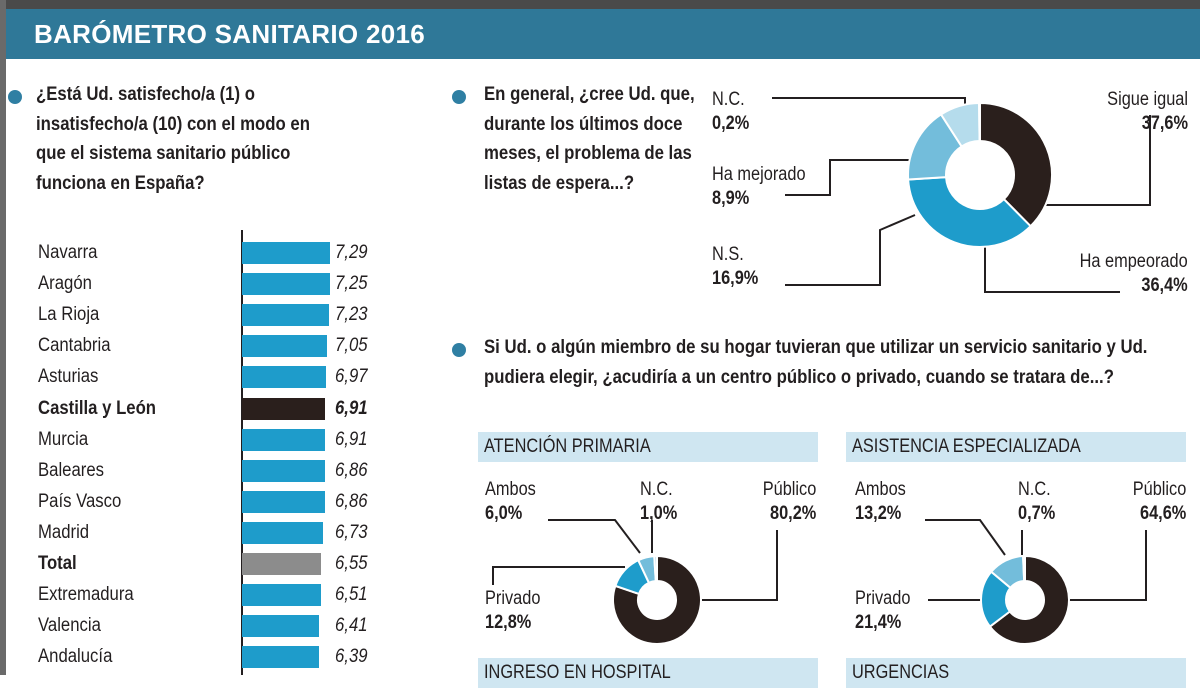 The height and width of the screenshot is (688, 1200). Describe the element at coordinates (218, 377) in the screenshot. I see `bar-row: Asturias 6,97` at that location.